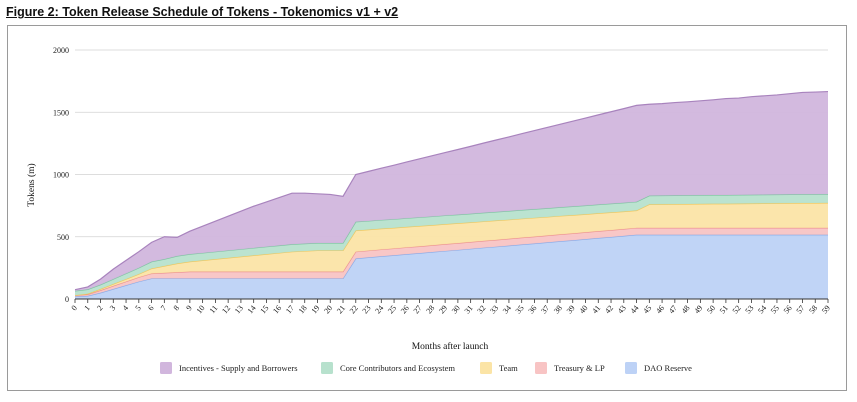 Image resolution: width=857 pixels, height=402 pixels. What do you see at coordinates (737, 310) in the screenshot?
I see `x-tick-label: 52` at bounding box center [737, 310].